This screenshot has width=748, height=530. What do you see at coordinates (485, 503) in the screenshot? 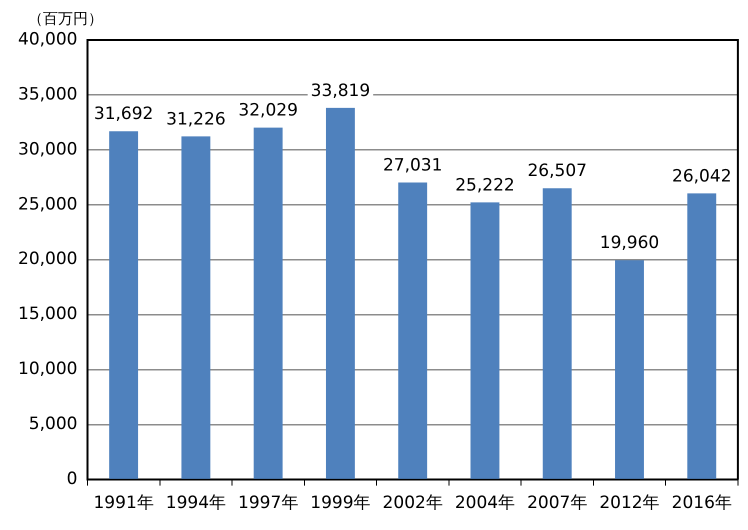
I see `x-tick-label: 2004年` at bounding box center [485, 503].